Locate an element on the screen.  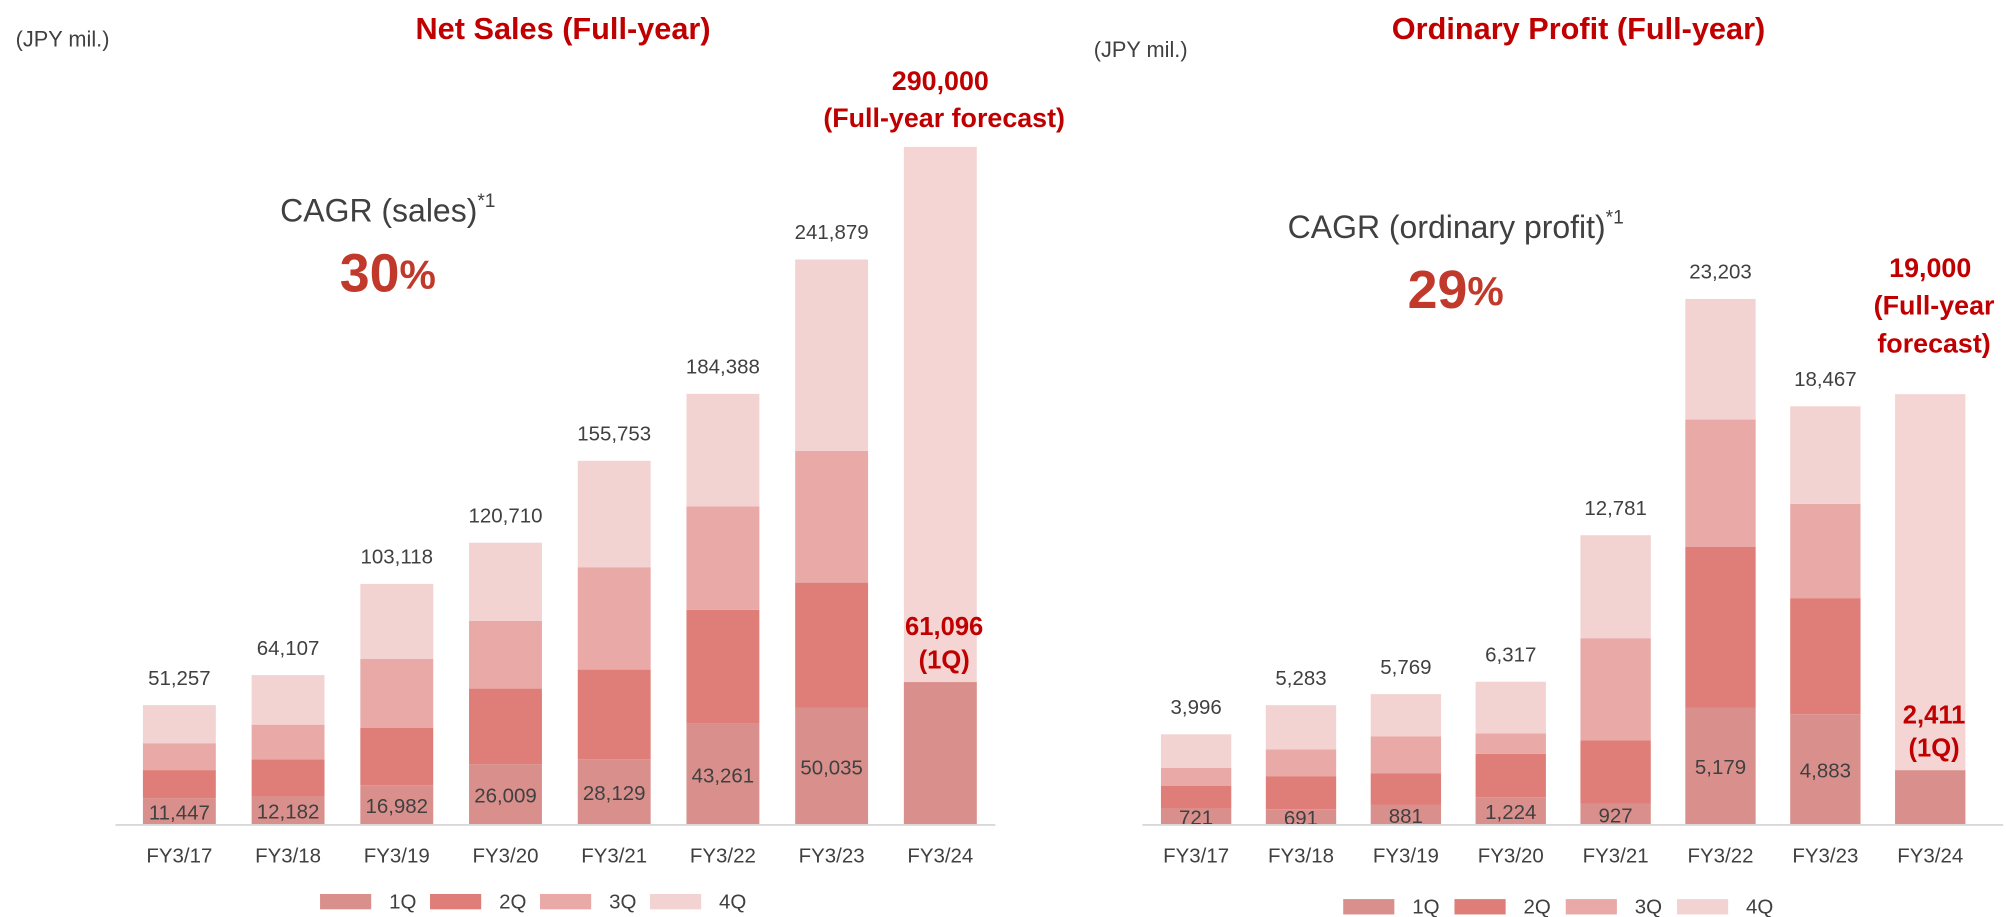
segment-label: 4,883 is located at coordinates (1825, 771).